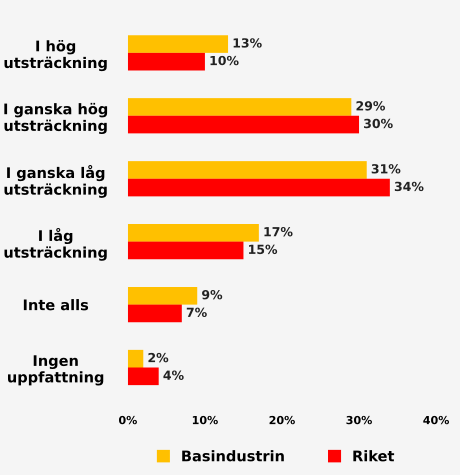 The height and width of the screenshot is (475, 460). I want to click on data-label: 7%, so click(196, 313).